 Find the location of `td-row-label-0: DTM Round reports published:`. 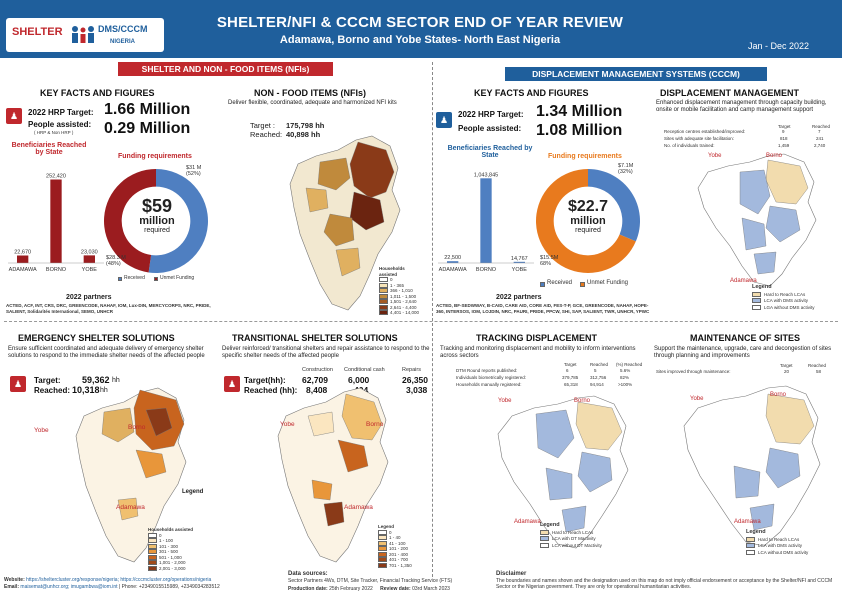

td-row-label-0: DTM Round reports published: is located at coordinates (487, 370).